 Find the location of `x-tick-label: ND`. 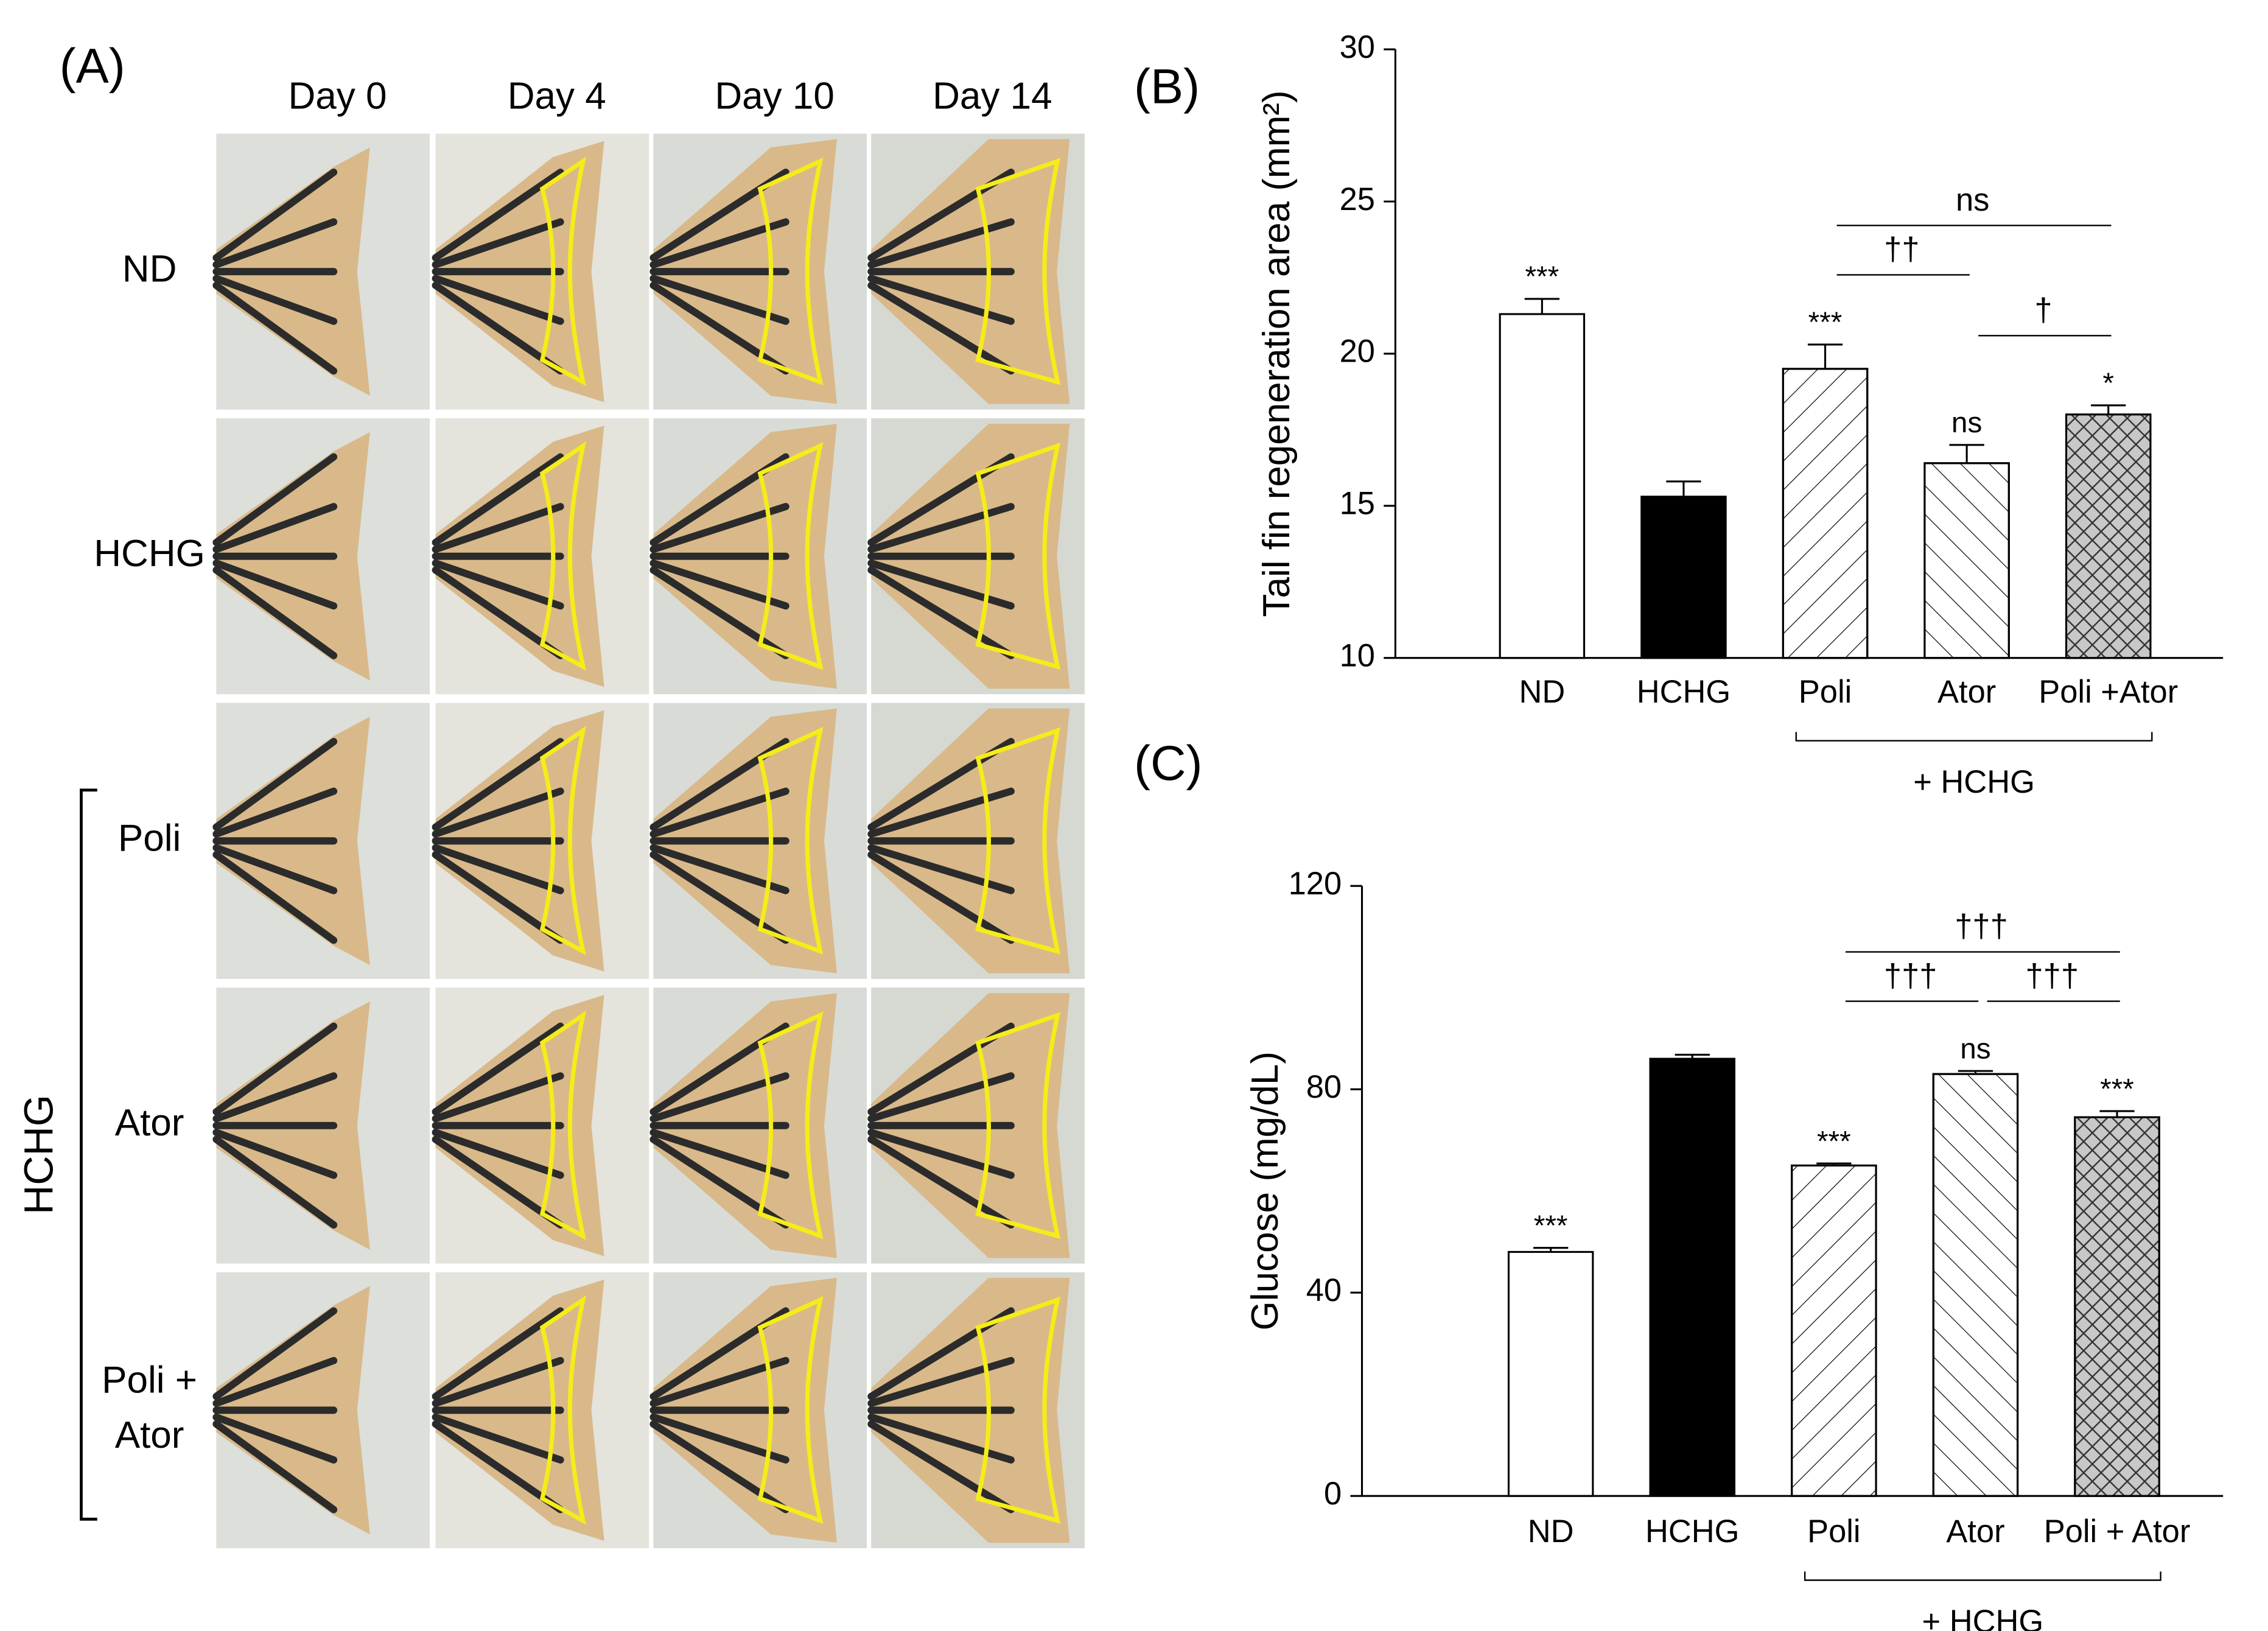

x-tick-label: ND is located at coordinates (1542, 692).